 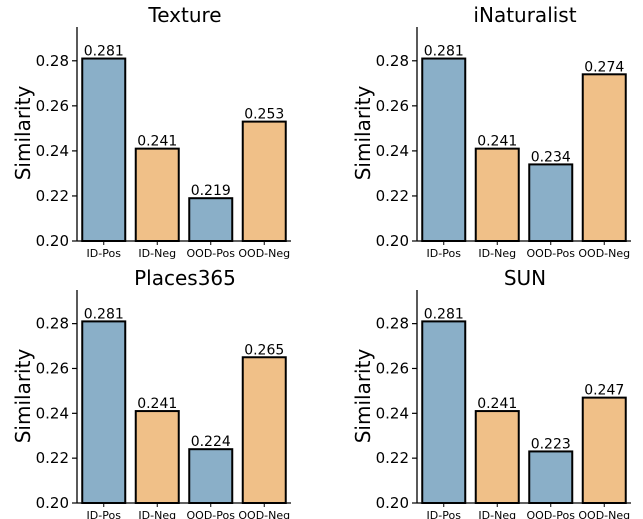 I want to click on data-label: 0.219, so click(x=211, y=191).